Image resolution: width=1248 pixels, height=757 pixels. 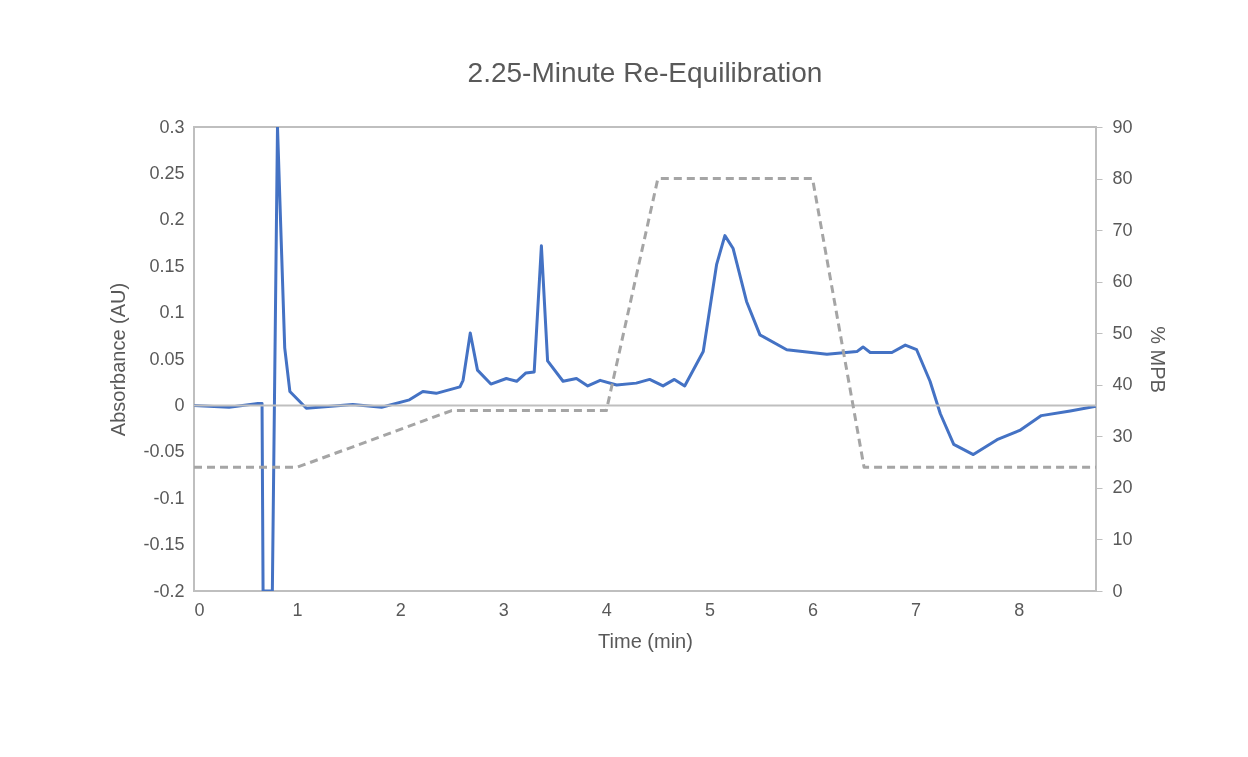 I want to click on x-tick-label: 4, so click(x=606, y=609).